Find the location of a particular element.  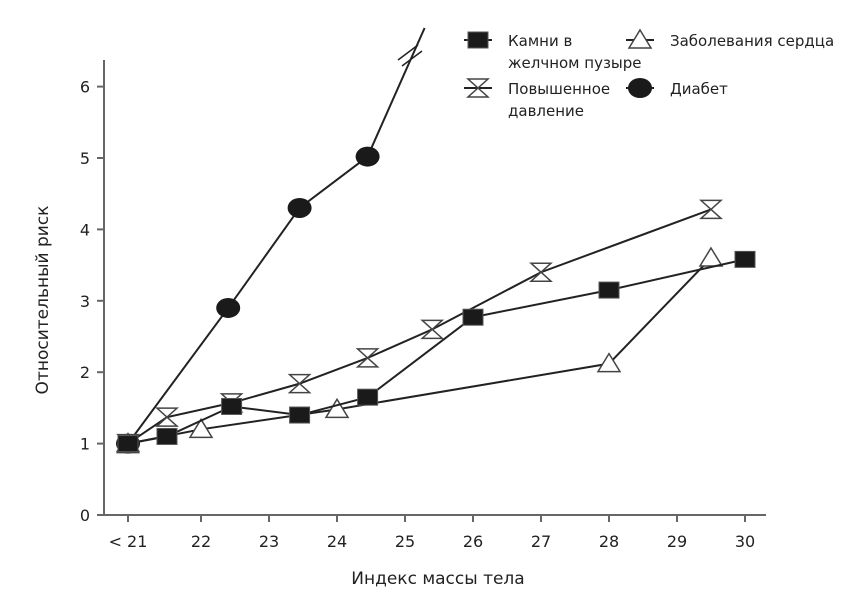

y-tick-label: 1 is located at coordinates (85, 444).